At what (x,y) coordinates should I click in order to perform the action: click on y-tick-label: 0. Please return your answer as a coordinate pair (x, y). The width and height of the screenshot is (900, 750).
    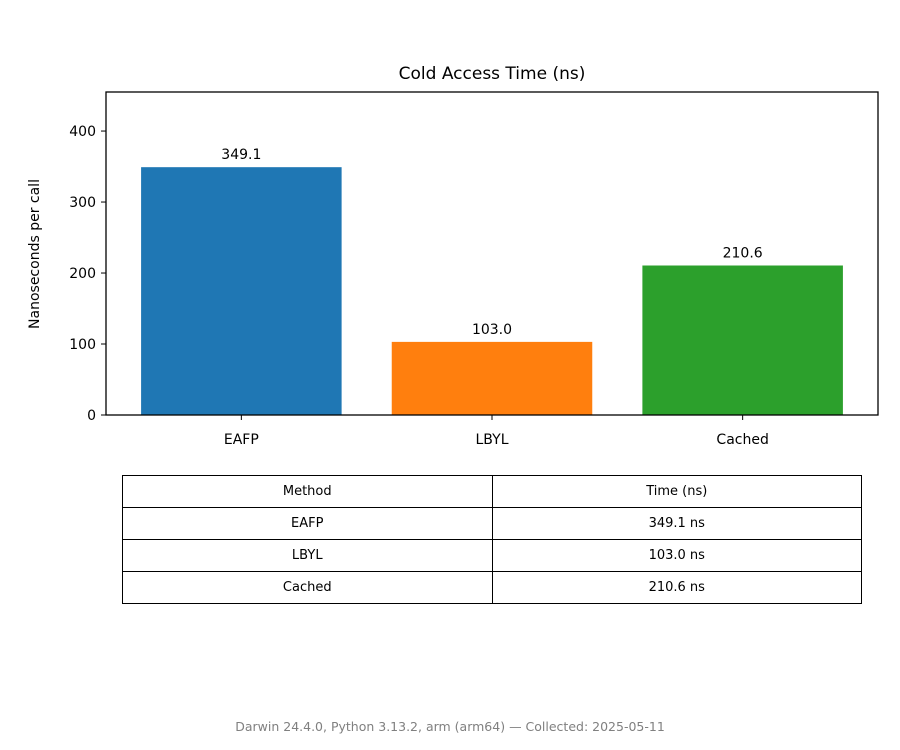
    Looking at the image, I should click on (91, 416).